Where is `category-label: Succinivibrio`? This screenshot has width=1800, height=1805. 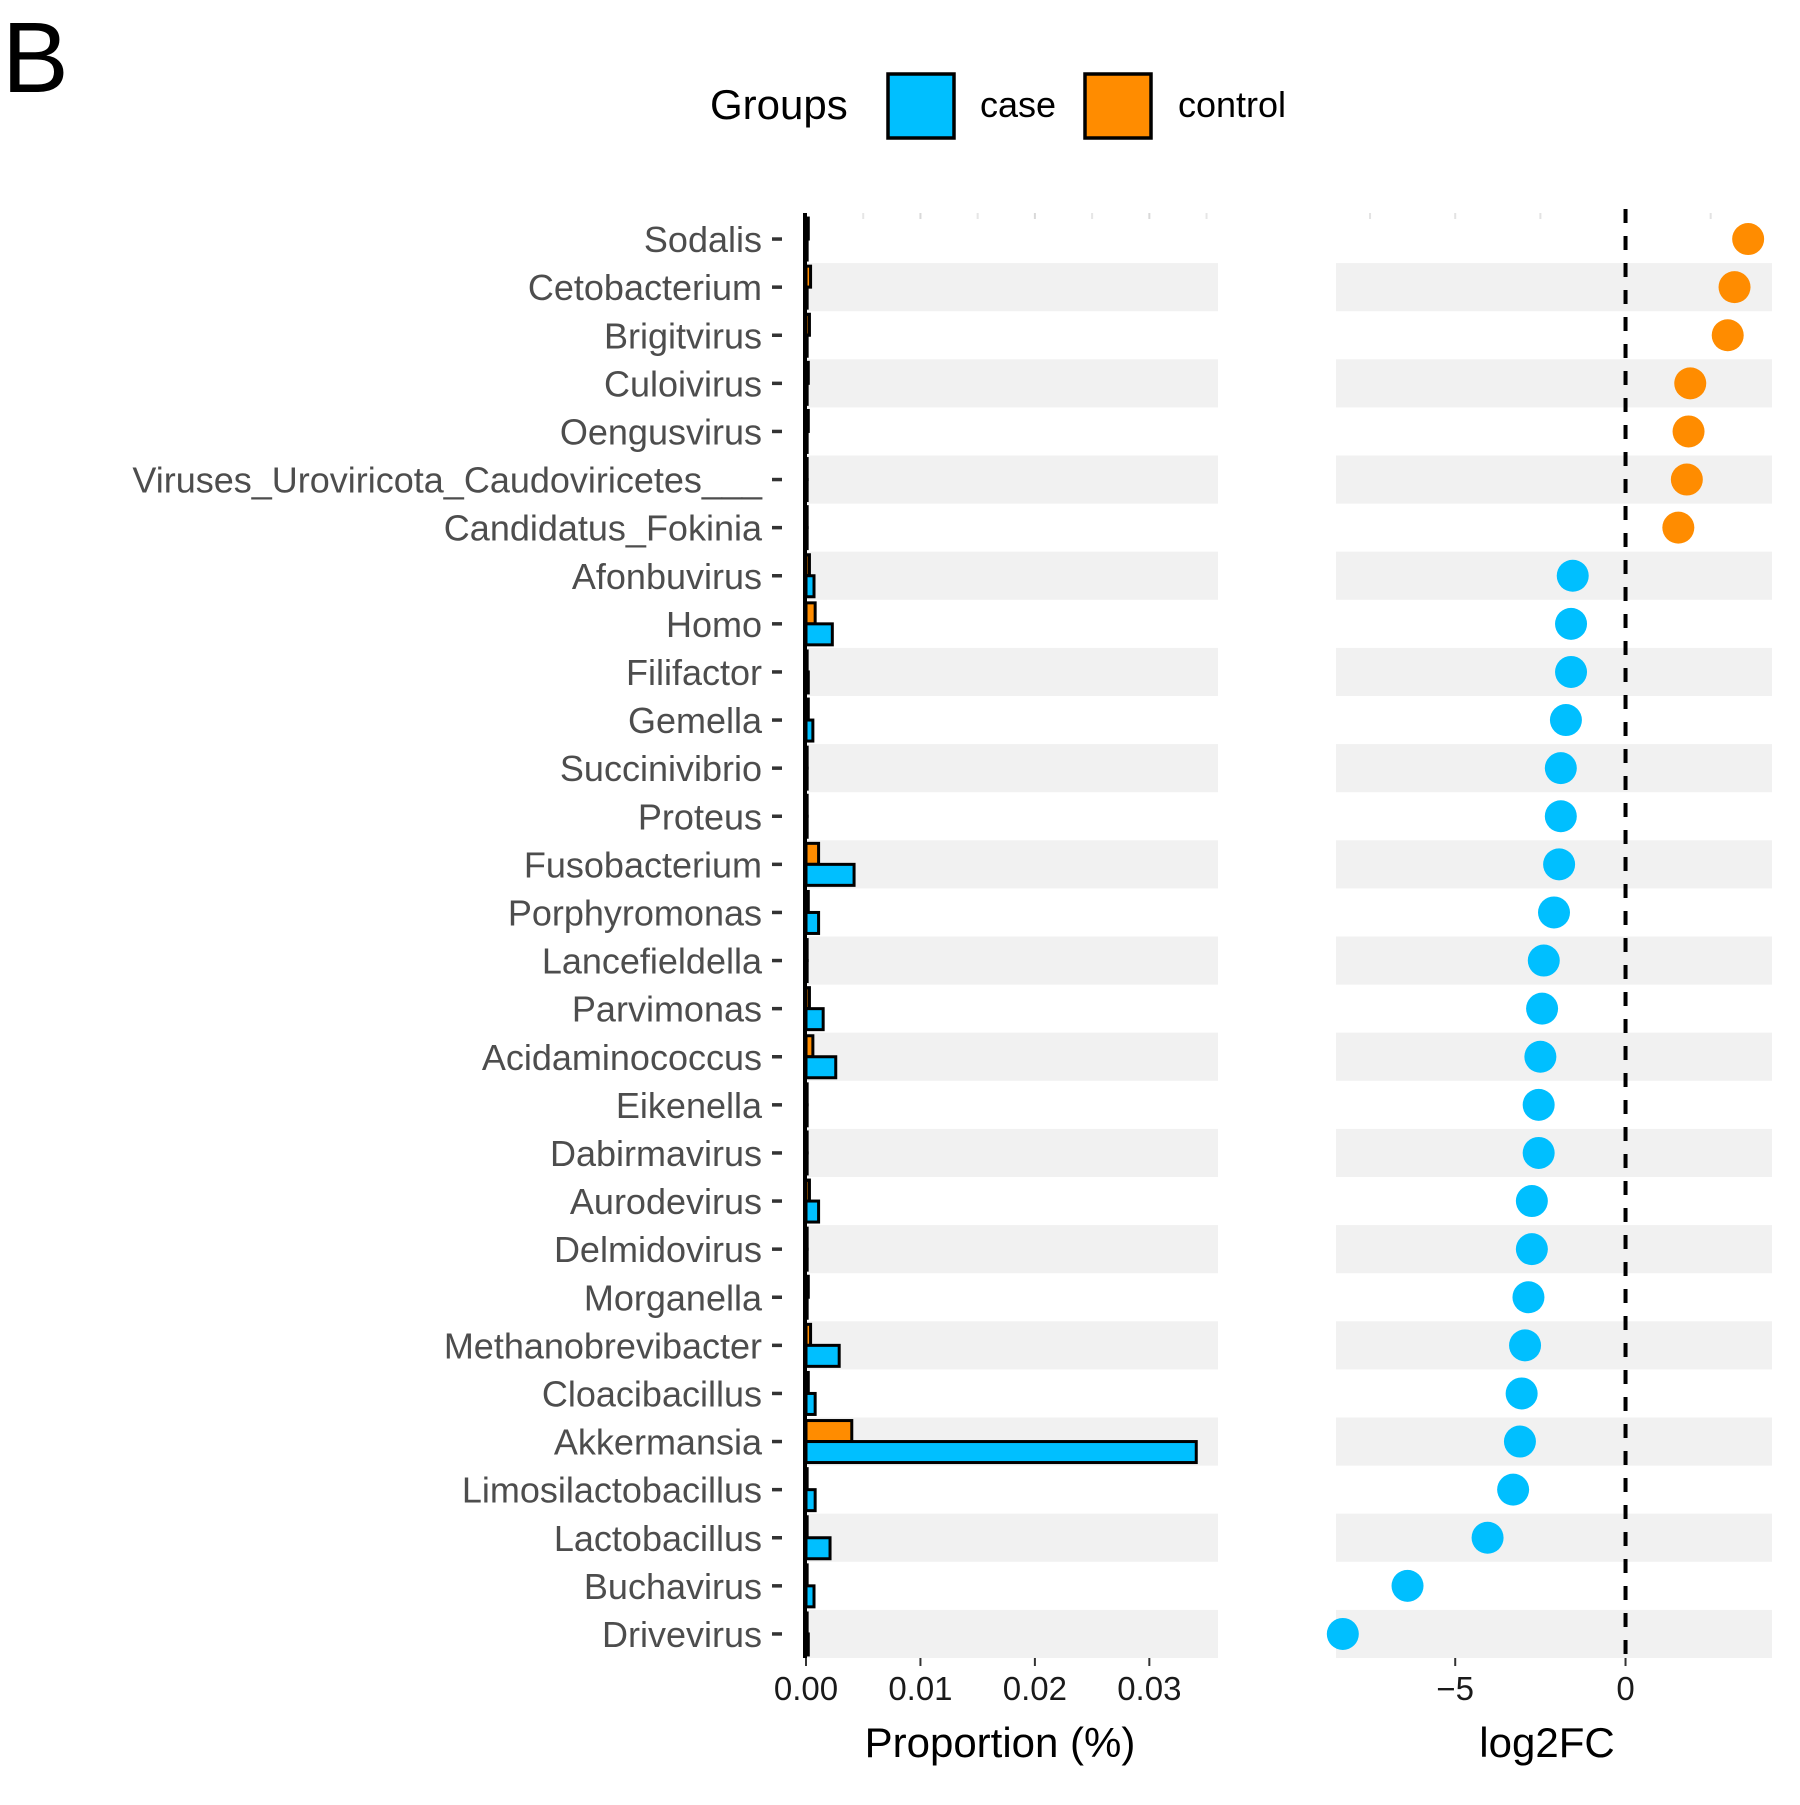
category-label: Succinivibrio is located at coordinates (661, 768).